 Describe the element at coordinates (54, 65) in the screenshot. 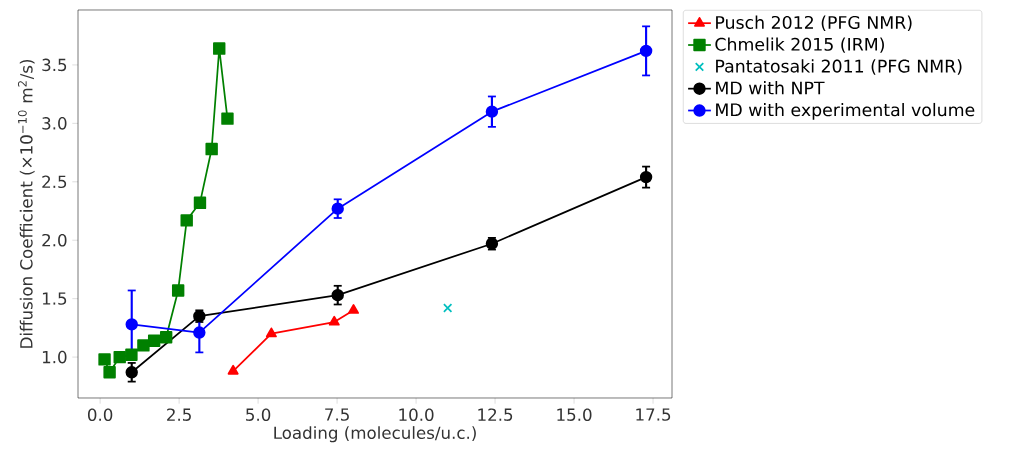

I see `y-tick-label: 3.5` at that location.